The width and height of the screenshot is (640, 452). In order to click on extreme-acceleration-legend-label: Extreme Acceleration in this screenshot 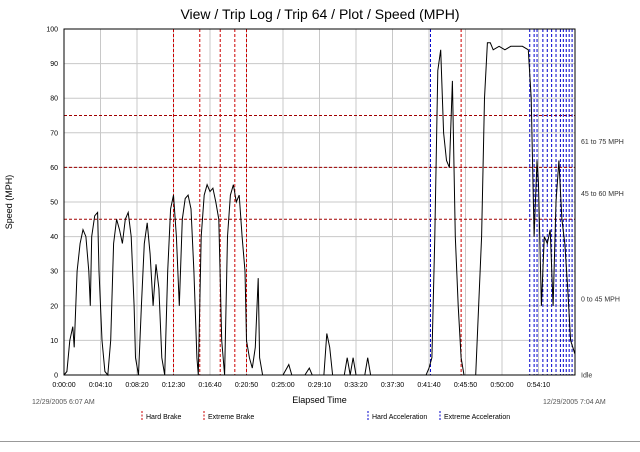, I will do `click(477, 417)`.